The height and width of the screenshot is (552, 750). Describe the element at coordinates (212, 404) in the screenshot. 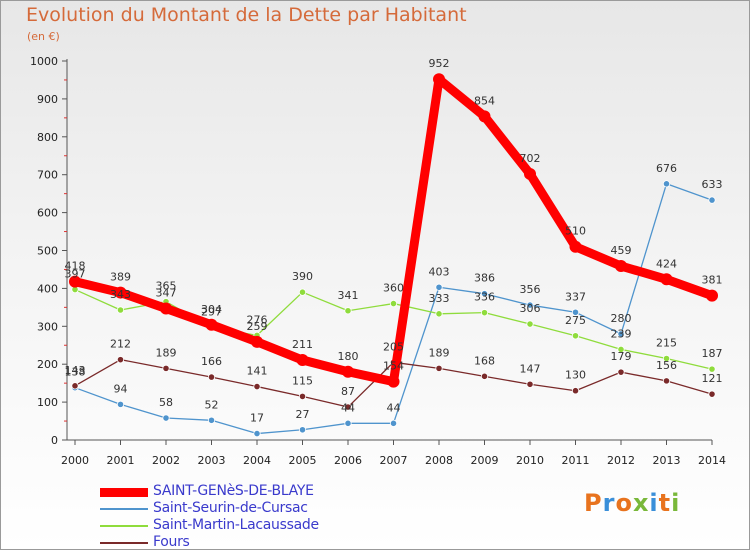

I see `data-label: 52` at that location.